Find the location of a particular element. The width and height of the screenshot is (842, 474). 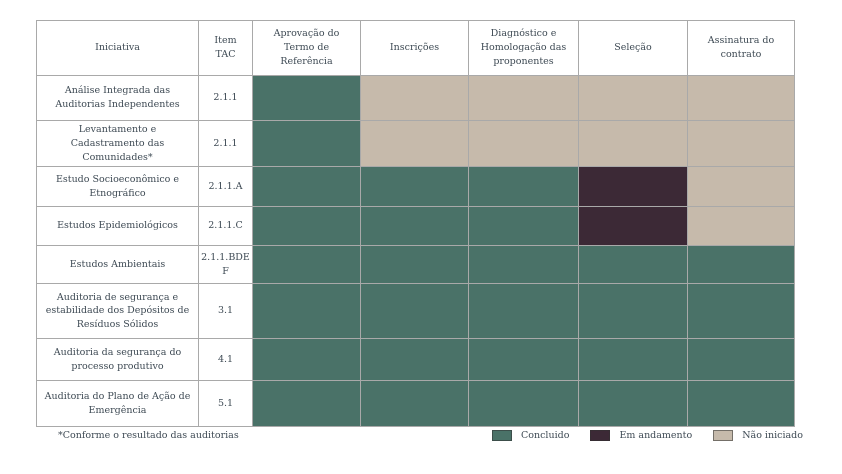

item-tac-cell: 2.1.1.A is located at coordinates (225, 187).